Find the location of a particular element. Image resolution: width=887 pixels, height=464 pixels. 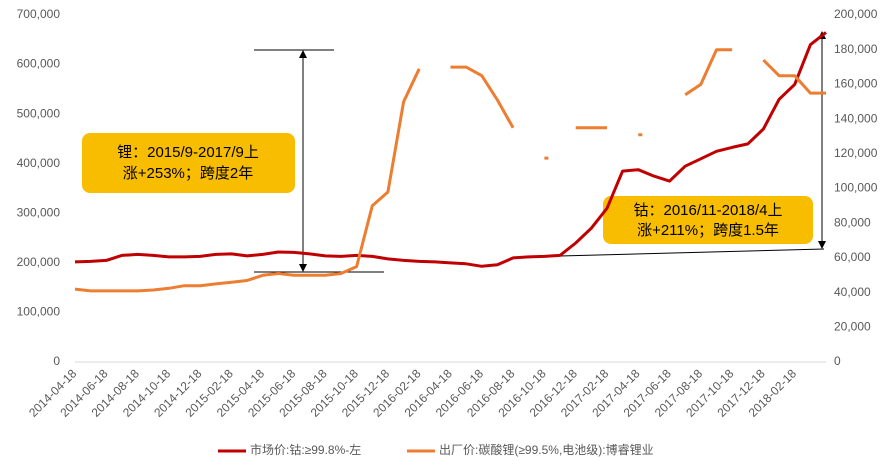

annotation-text: 涨+253%；跨度2年 is located at coordinates (188, 173).